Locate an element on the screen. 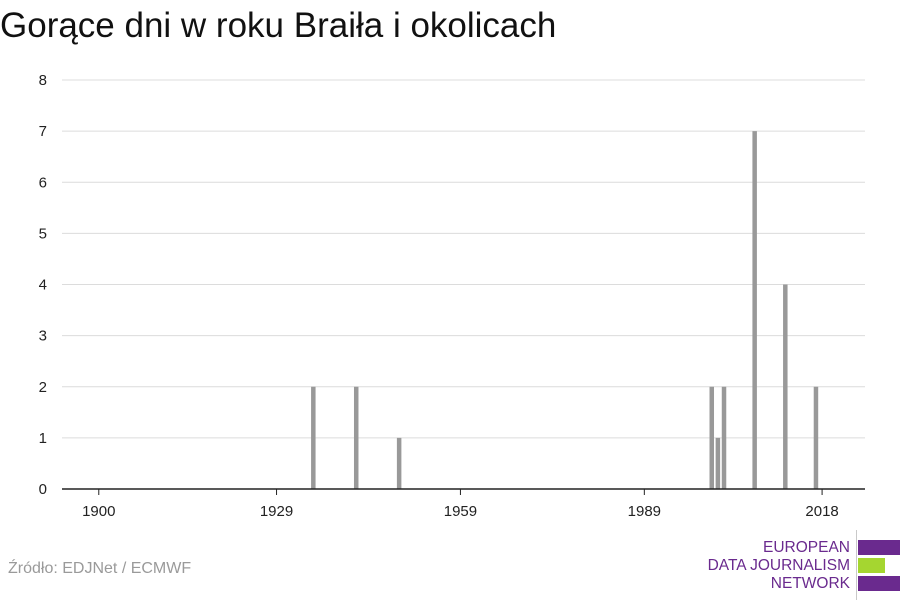  x-tick-label: 2018 is located at coordinates (821, 511).